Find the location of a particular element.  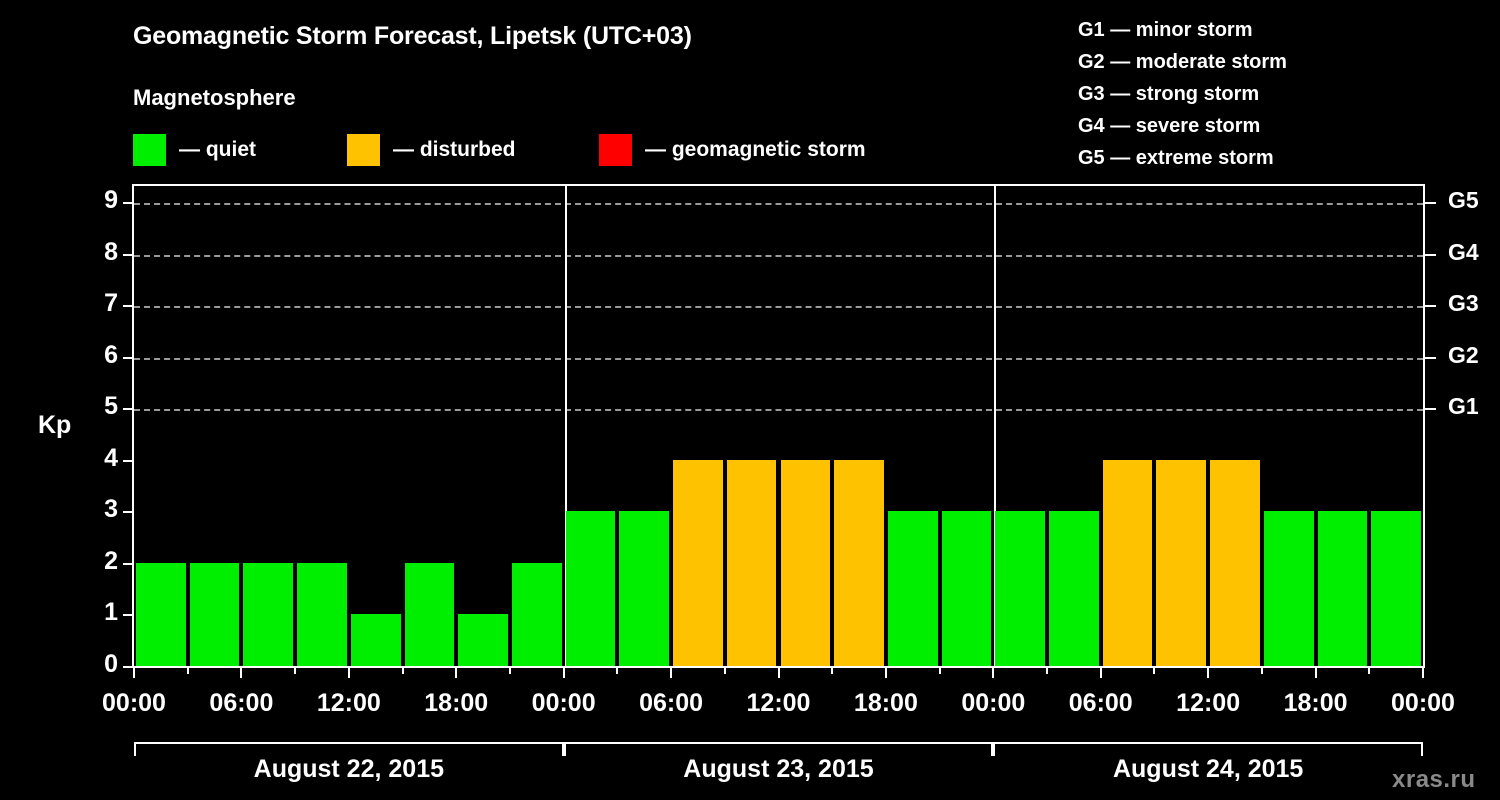

legend-item-geomagnetic-storm: — geomagnetic storm is located at coordinates (732, 150).